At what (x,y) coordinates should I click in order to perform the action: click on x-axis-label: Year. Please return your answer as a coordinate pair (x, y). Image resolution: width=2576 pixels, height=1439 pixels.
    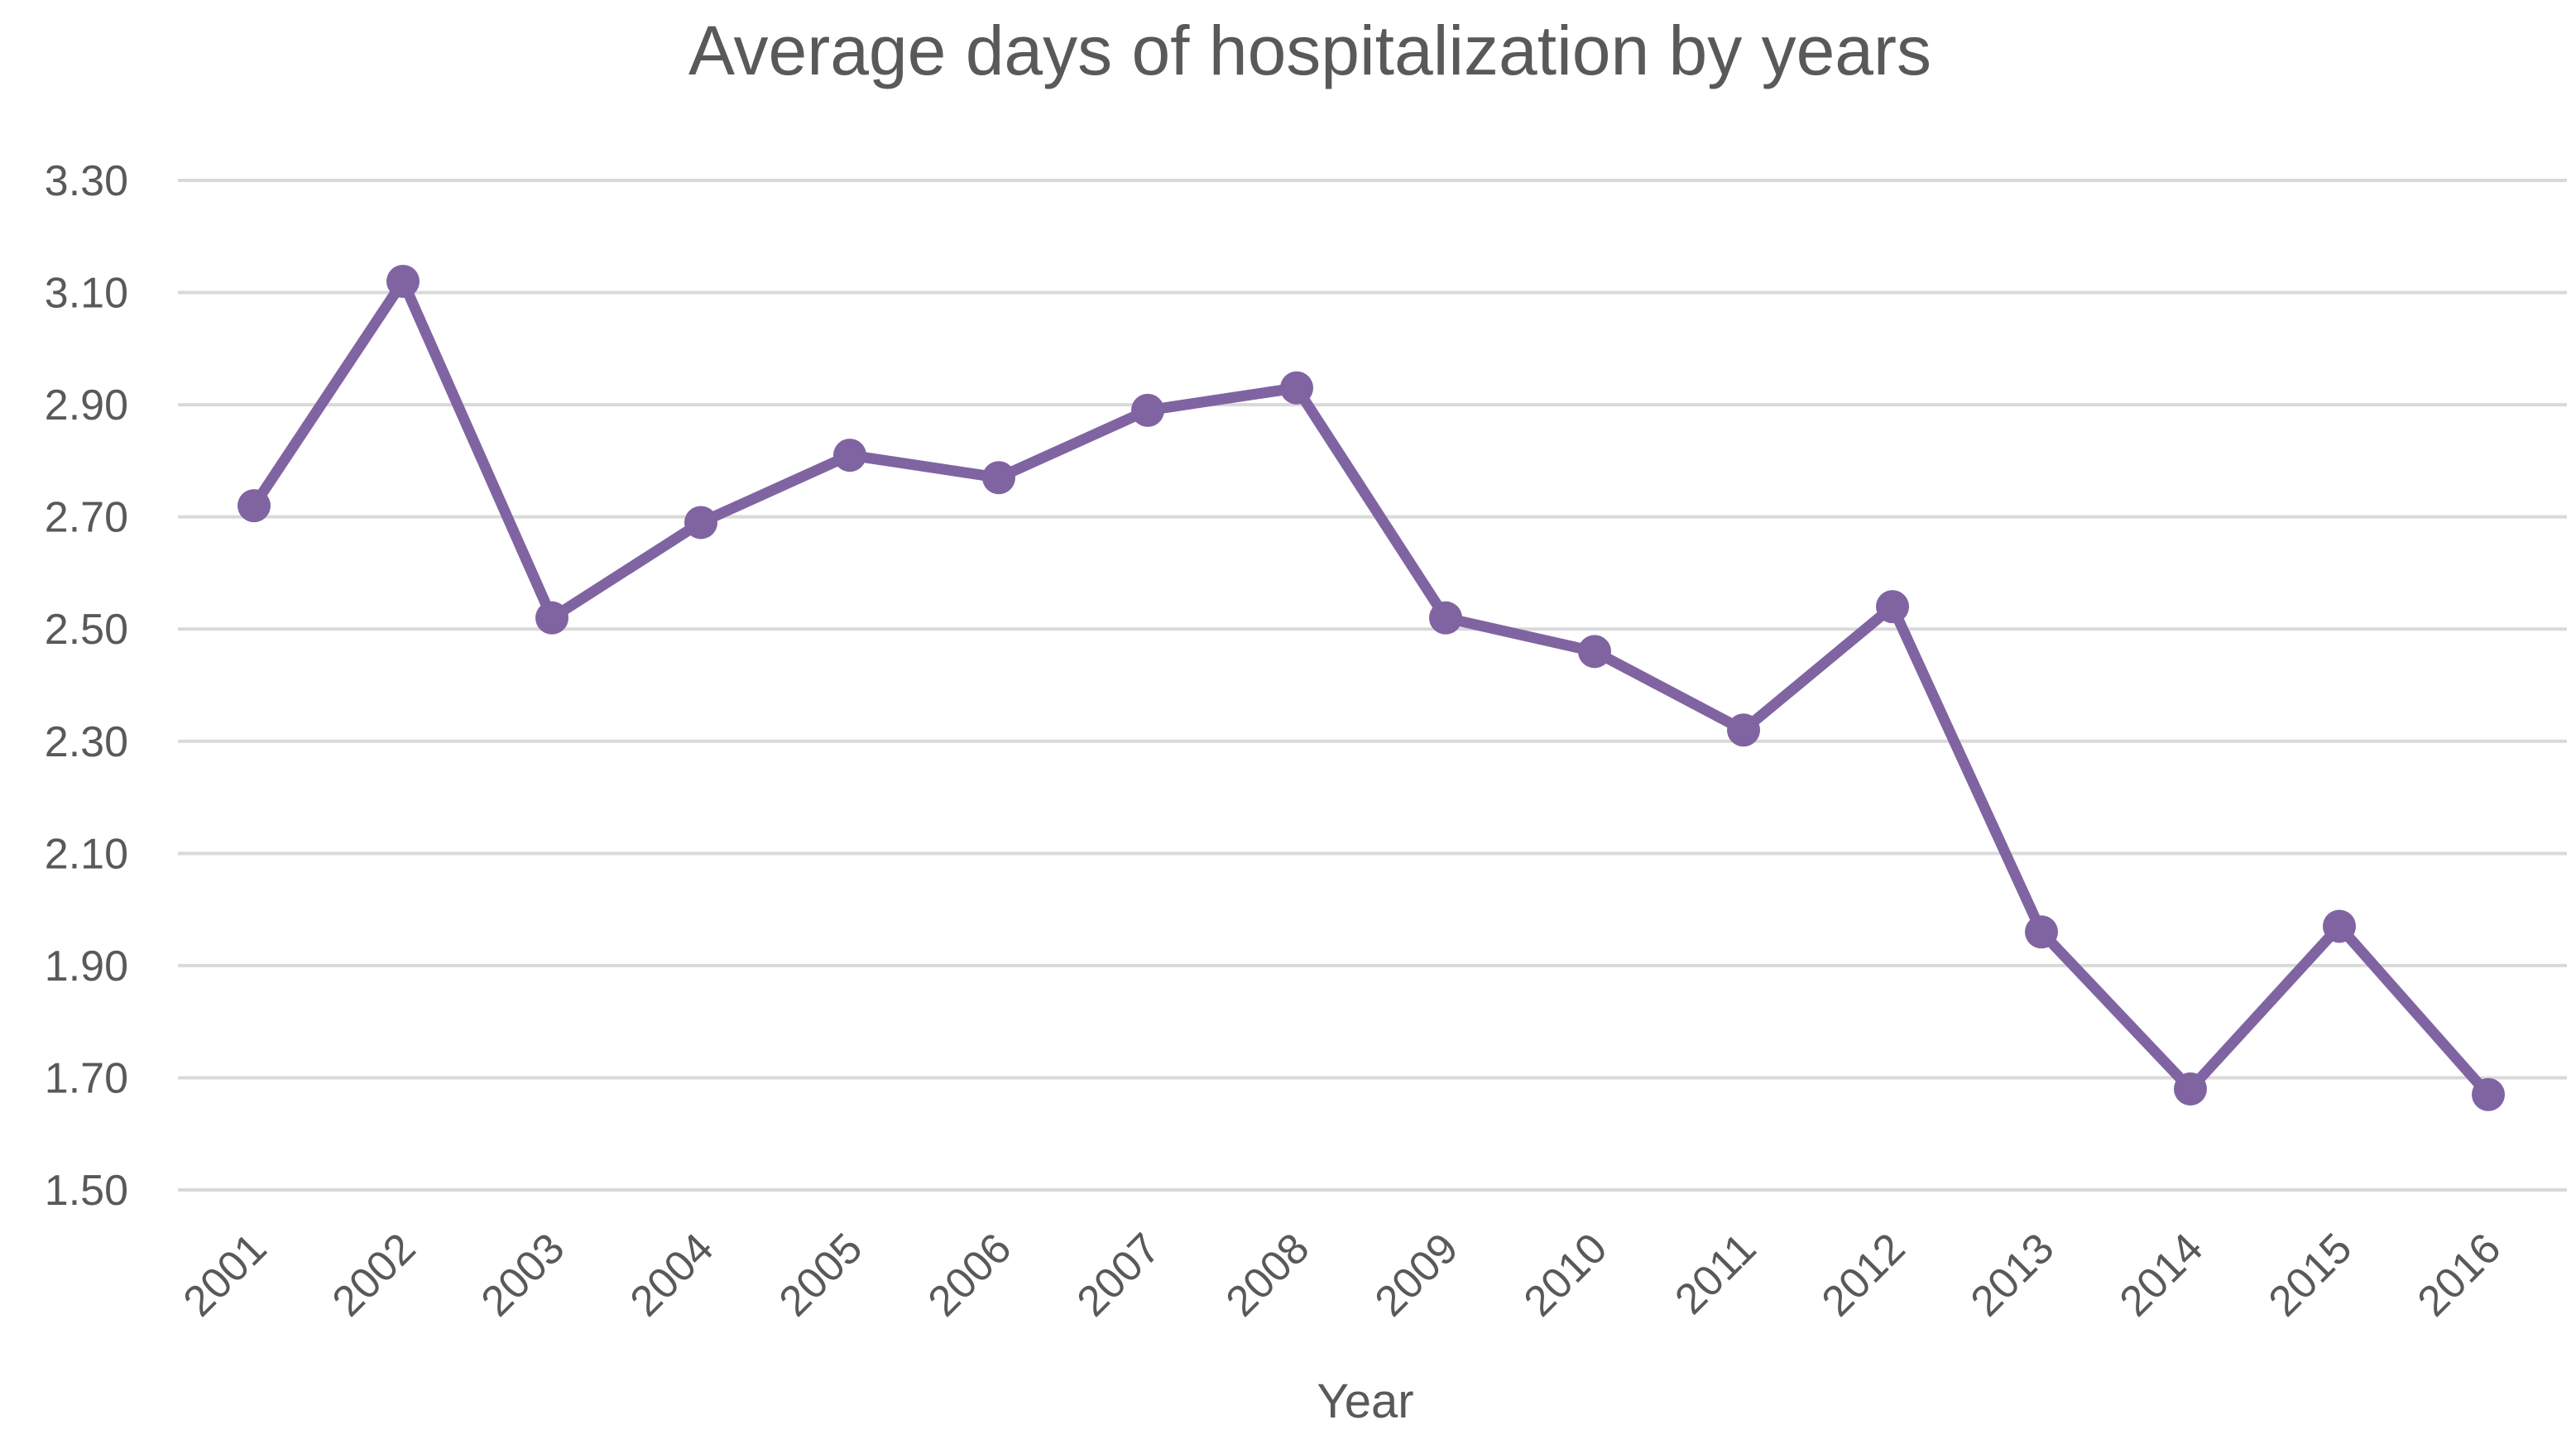
    Looking at the image, I should click on (1365, 1401).